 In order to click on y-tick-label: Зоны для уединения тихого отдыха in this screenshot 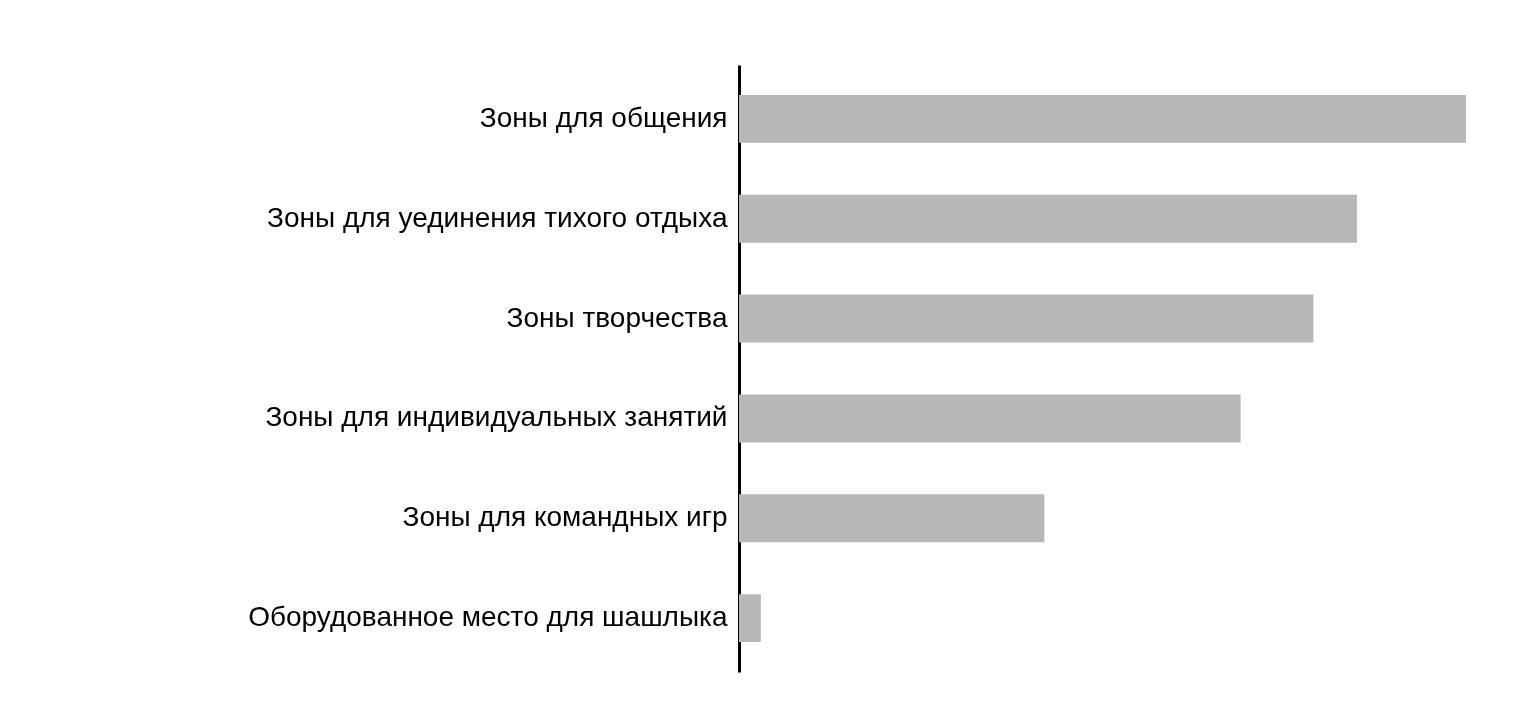, I will do `click(497, 217)`.